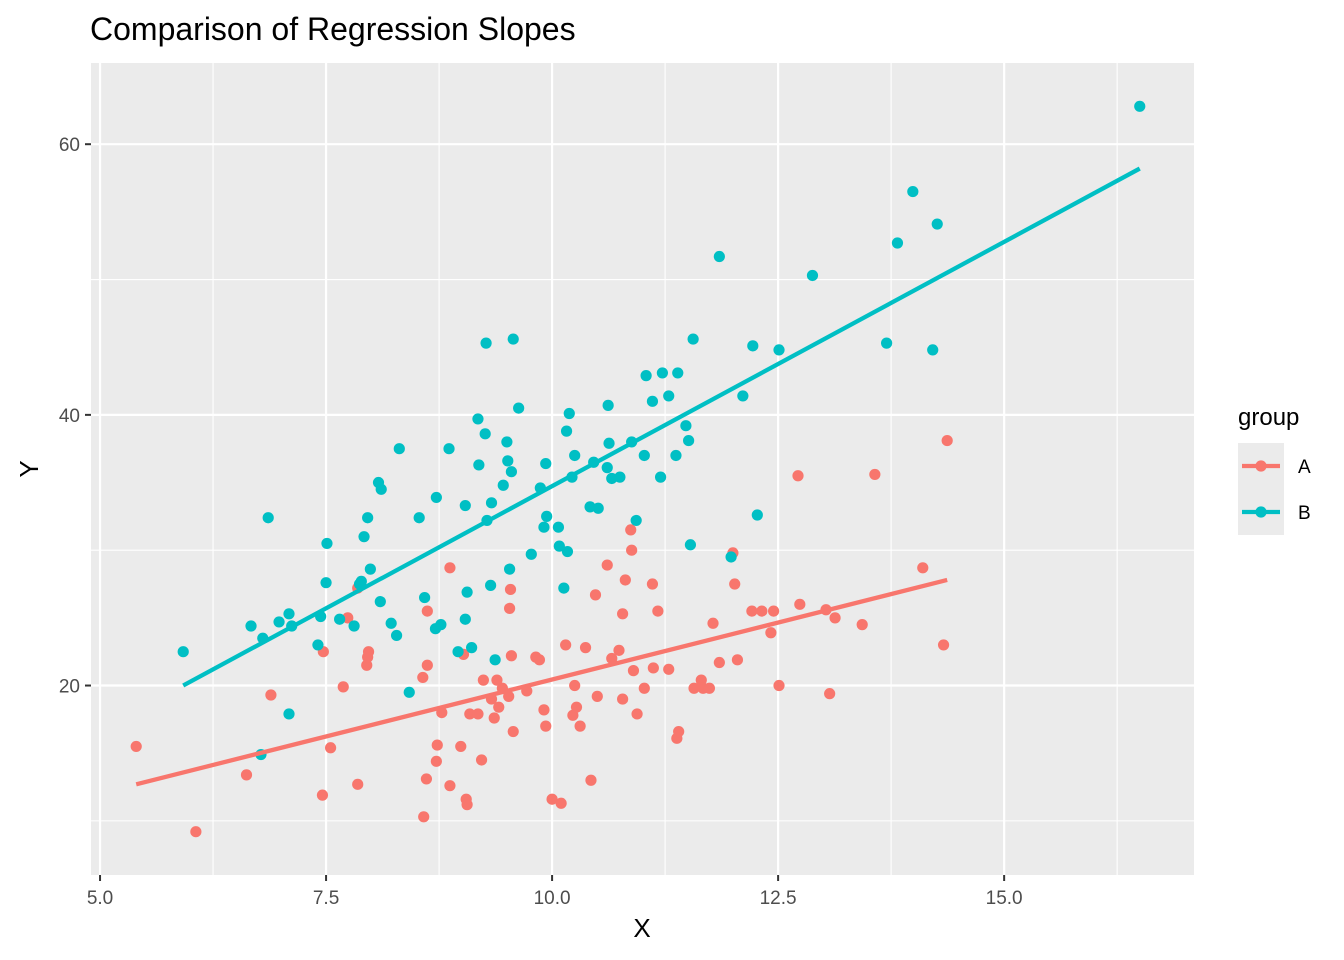 Image resolution: width=1344 pixels, height=960 pixels. What do you see at coordinates (333, 29) in the screenshot?
I see `chart-title: Comparison of Regression Slopes` at bounding box center [333, 29].